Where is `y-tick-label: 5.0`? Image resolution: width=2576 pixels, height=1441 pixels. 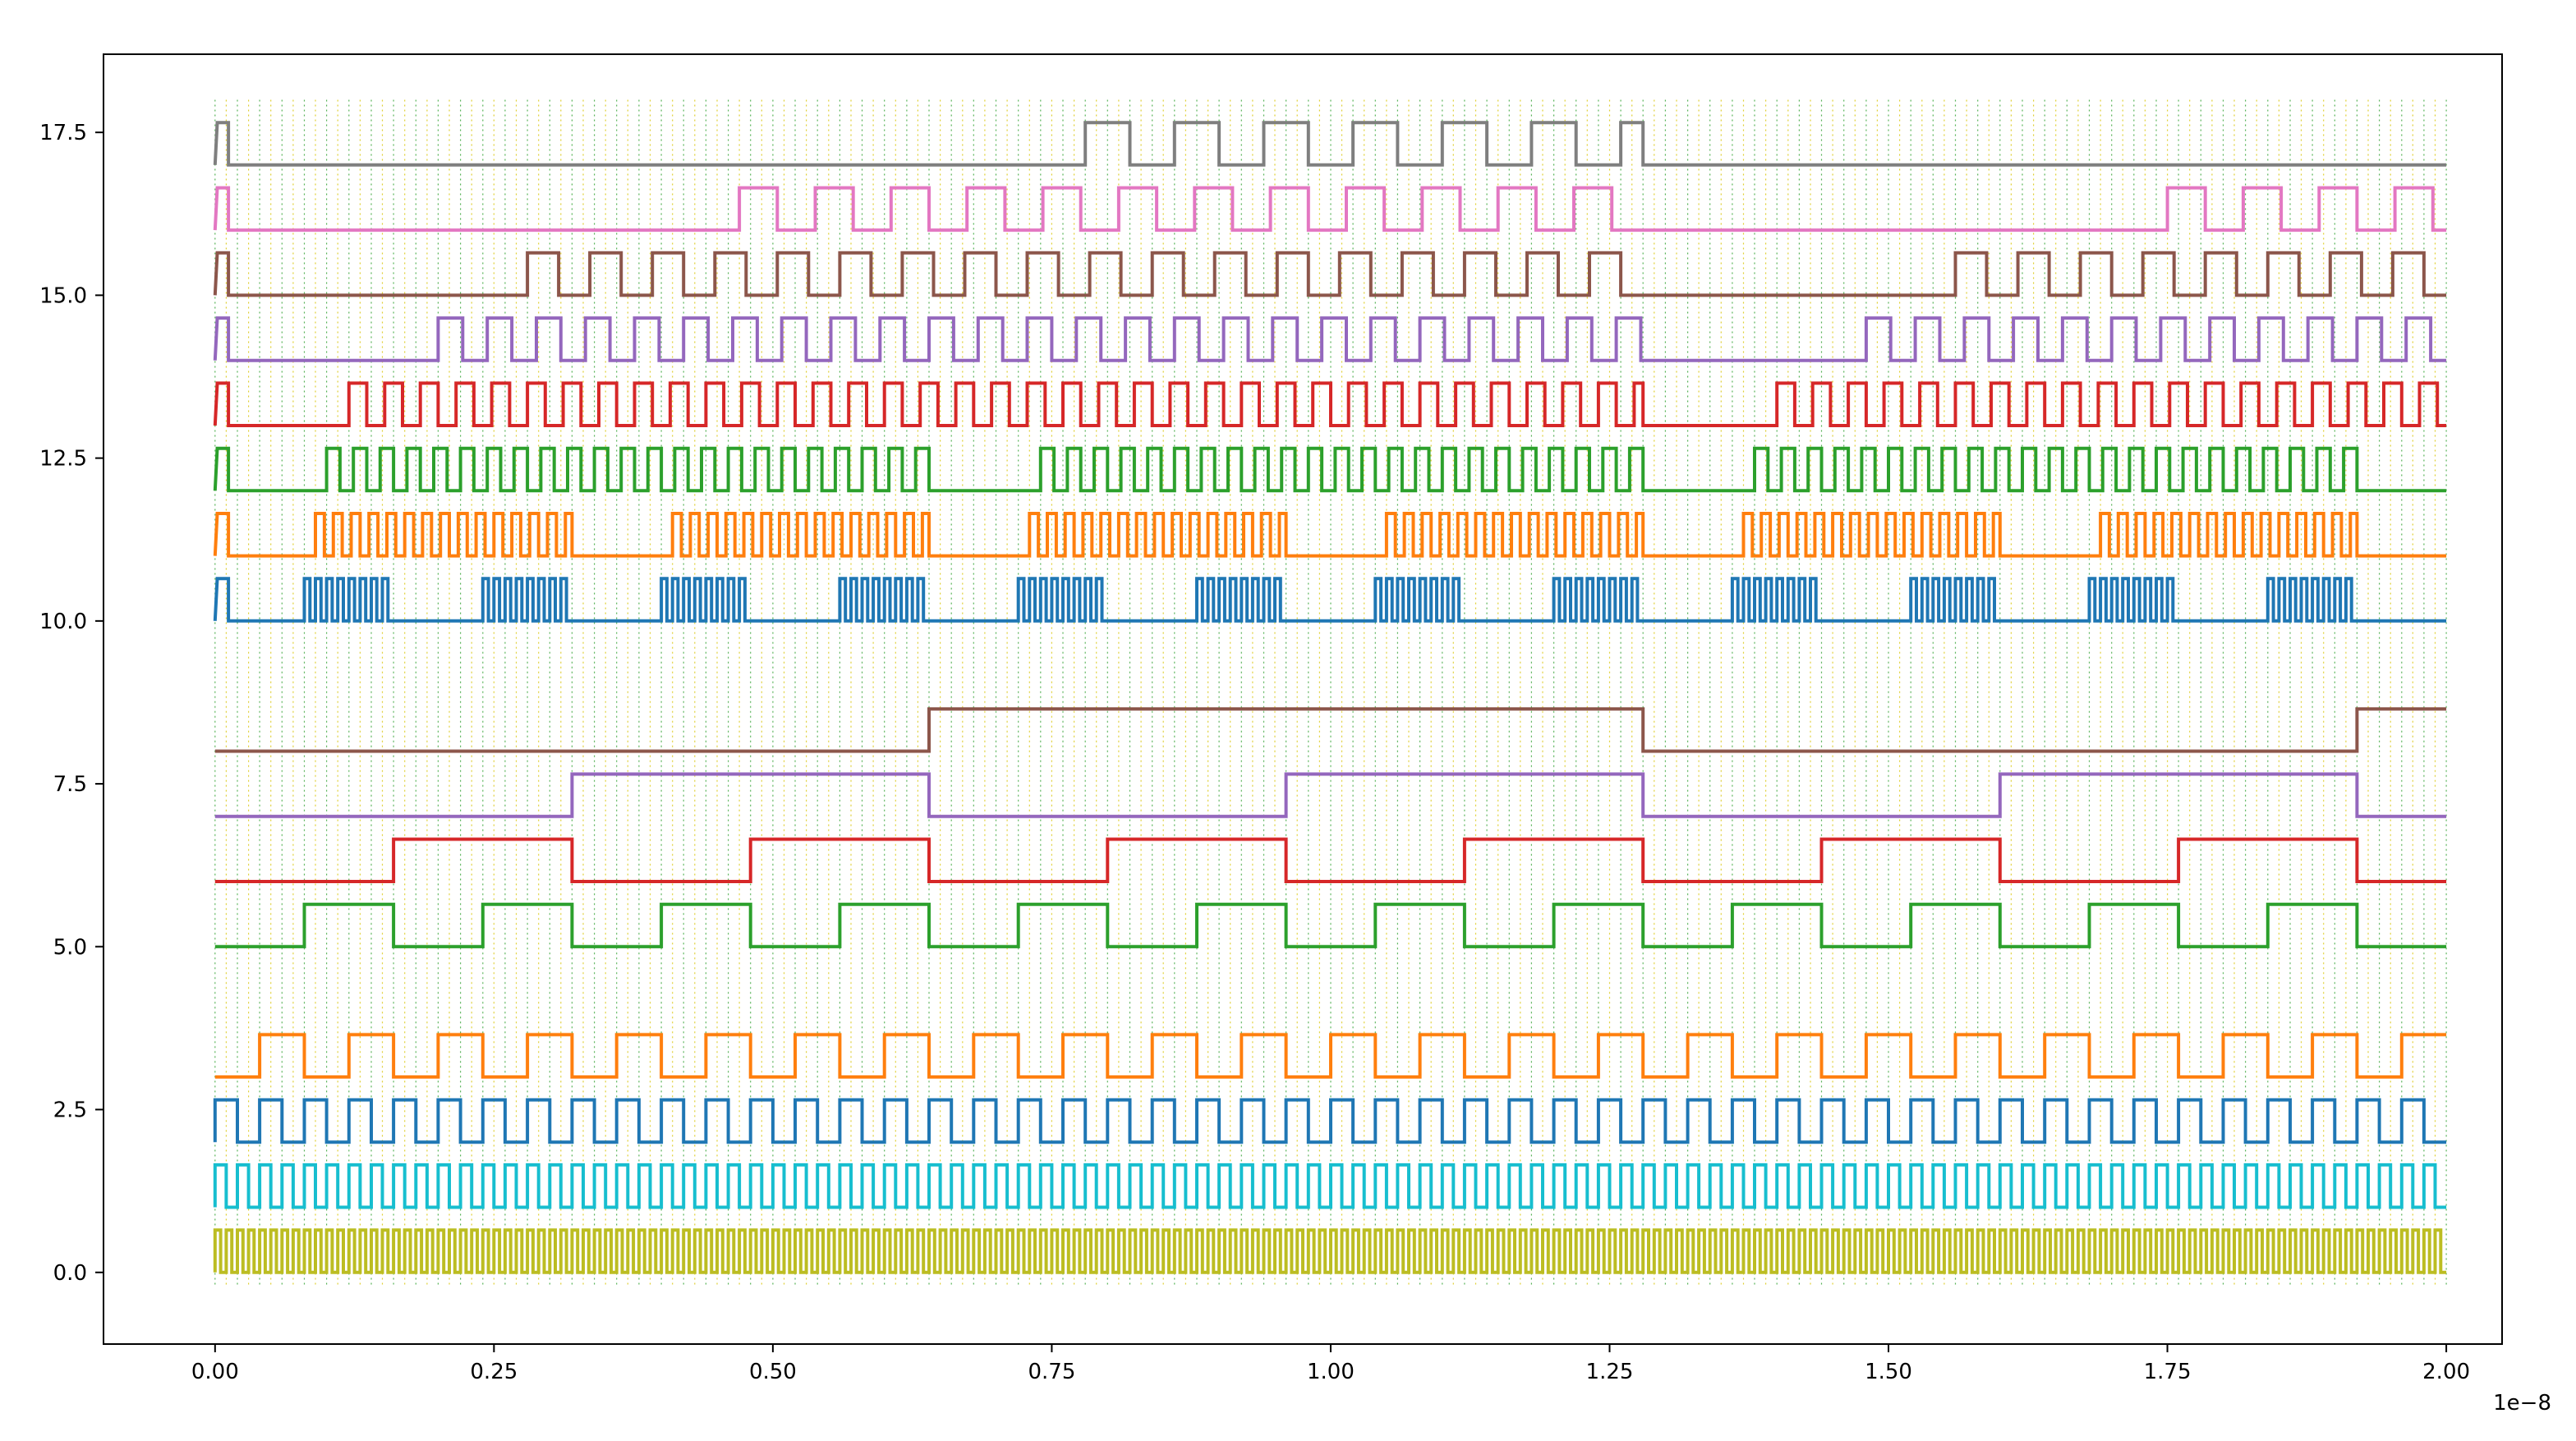
y-tick-label: 5.0 is located at coordinates (70, 947).